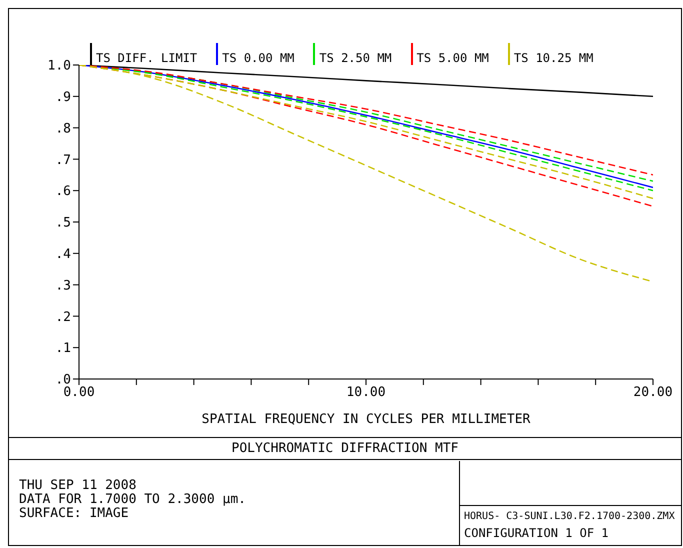 The width and height of the screenshot is (683, 548). What do you see at coordinates (355, 58) in the screenshot?
I see `legend-label: TS 2.50 MM` at bounding box center [355, 58].